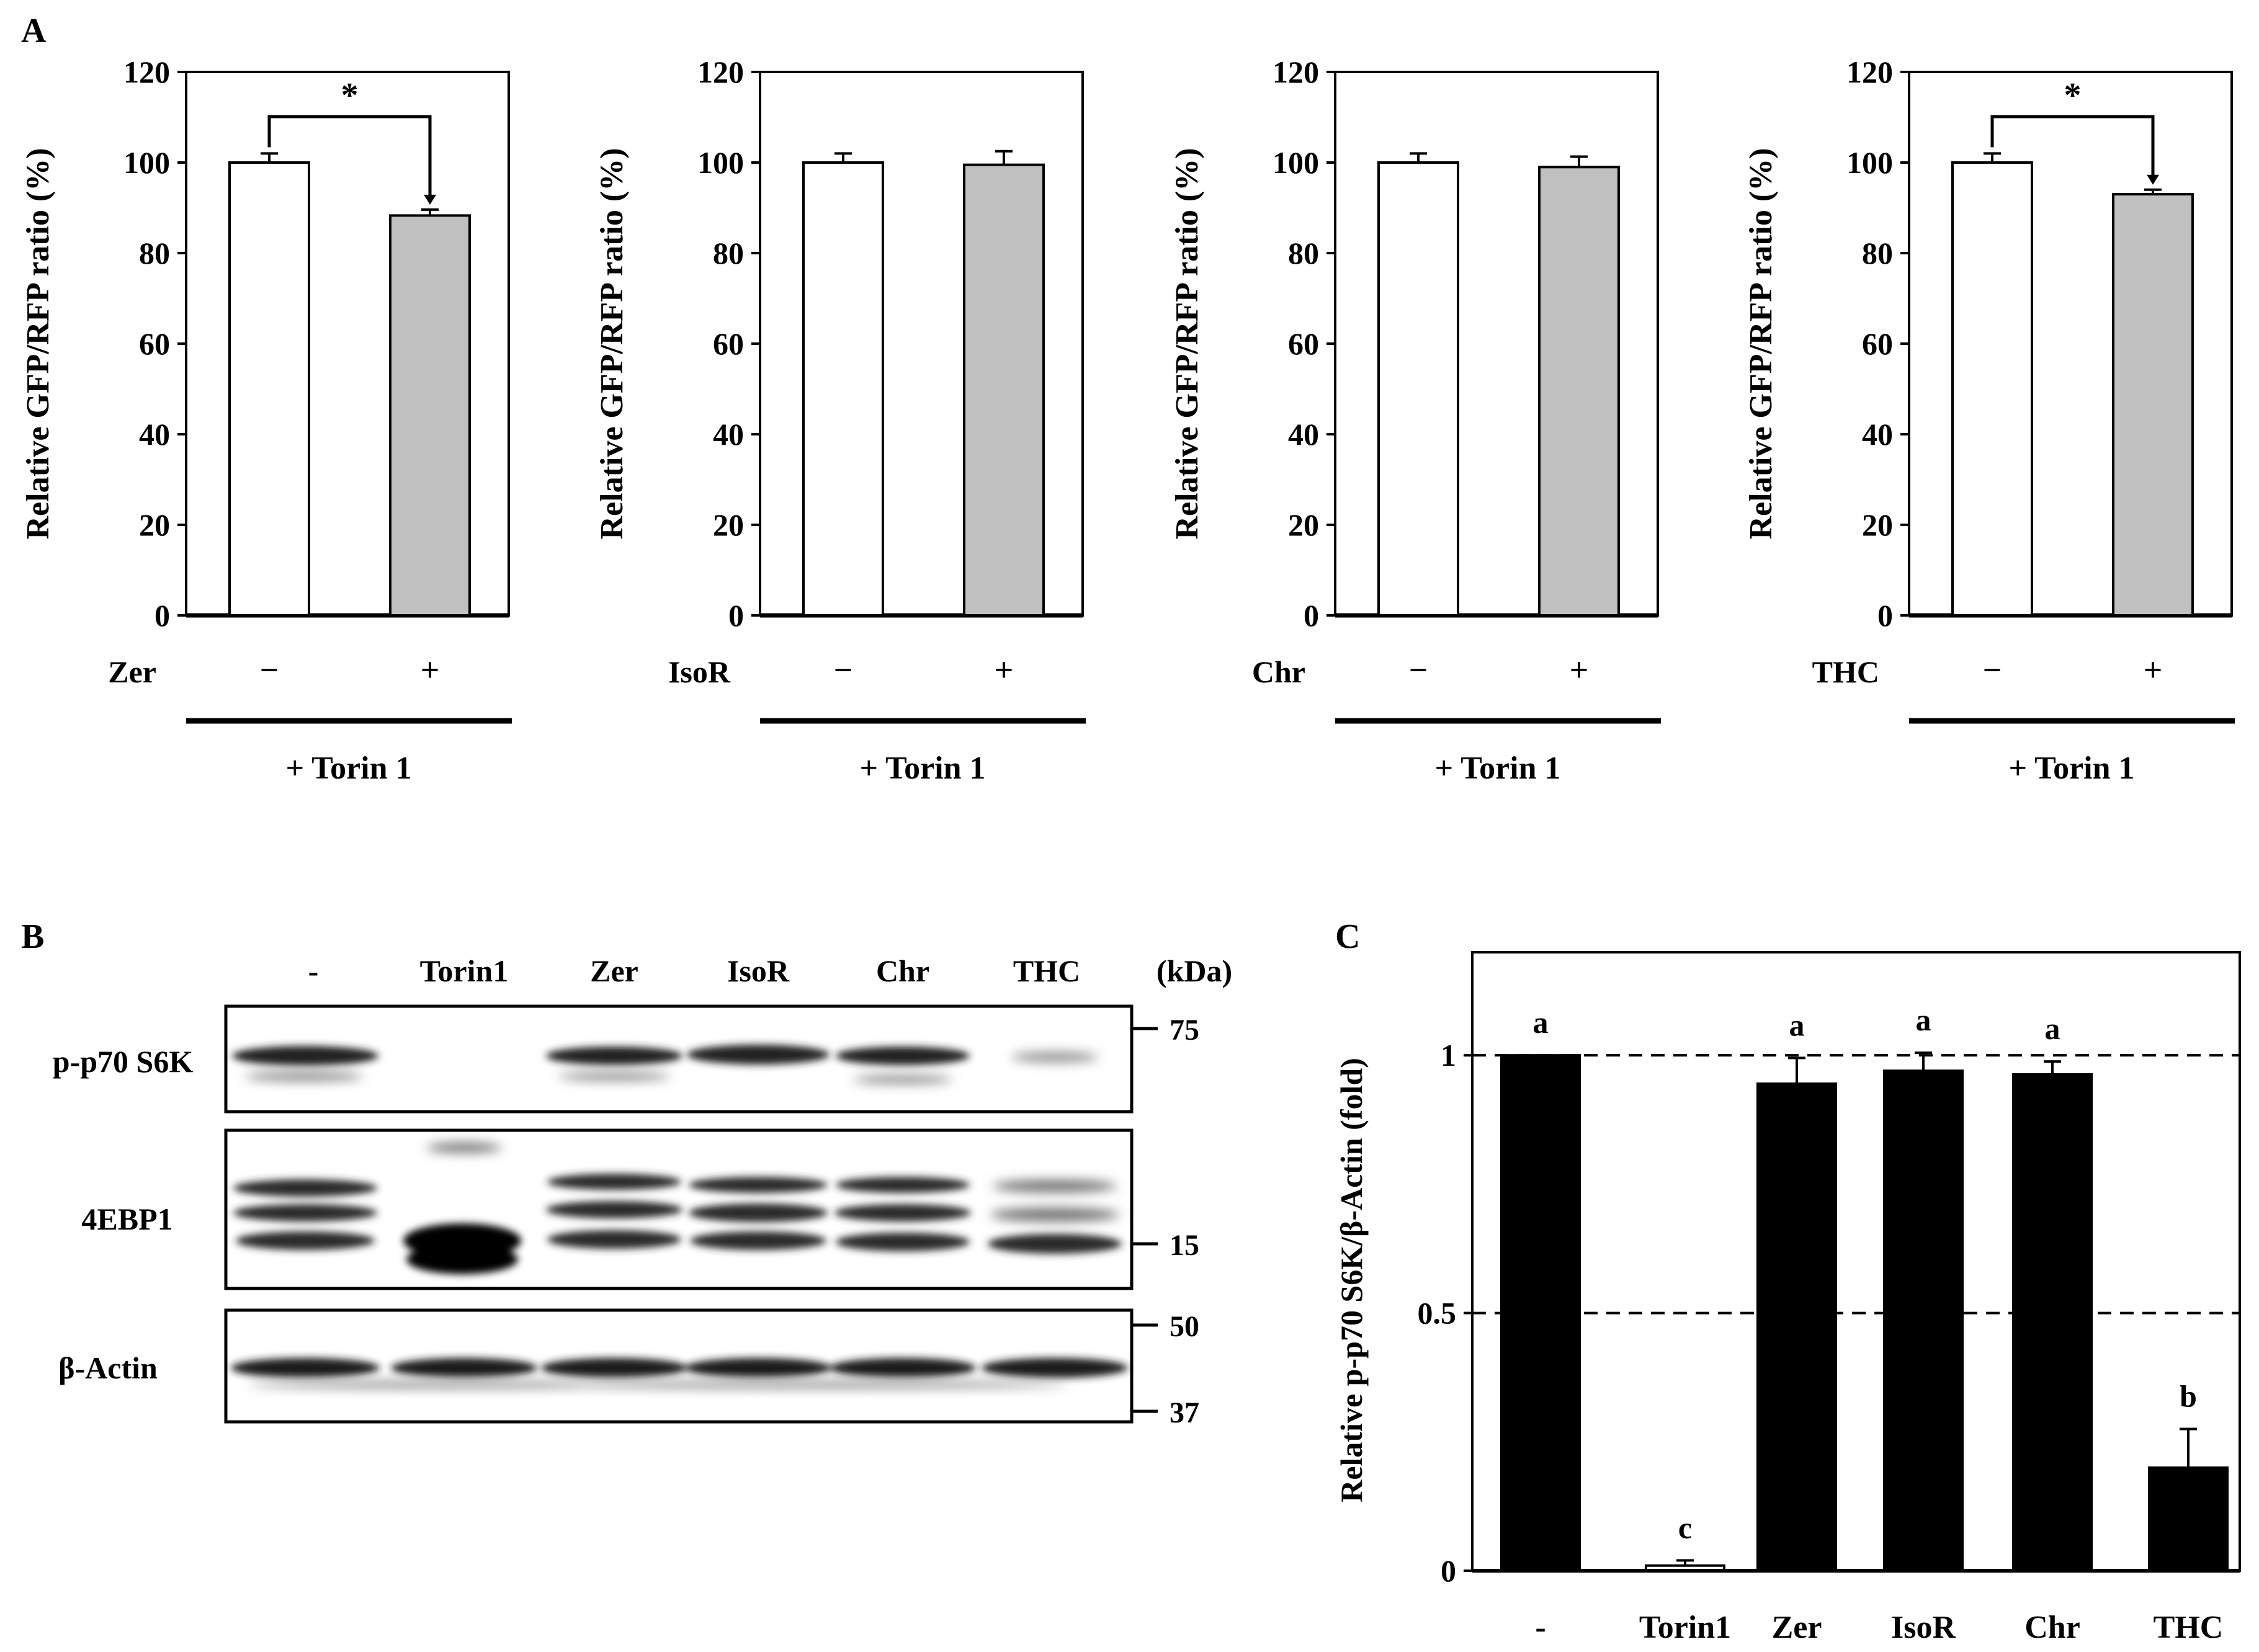 This screenshot has width=2259, height=1652. Describe the element at coordinates (699, 671) in the screenshot. I see `treatment-label: IsoR` at that location.